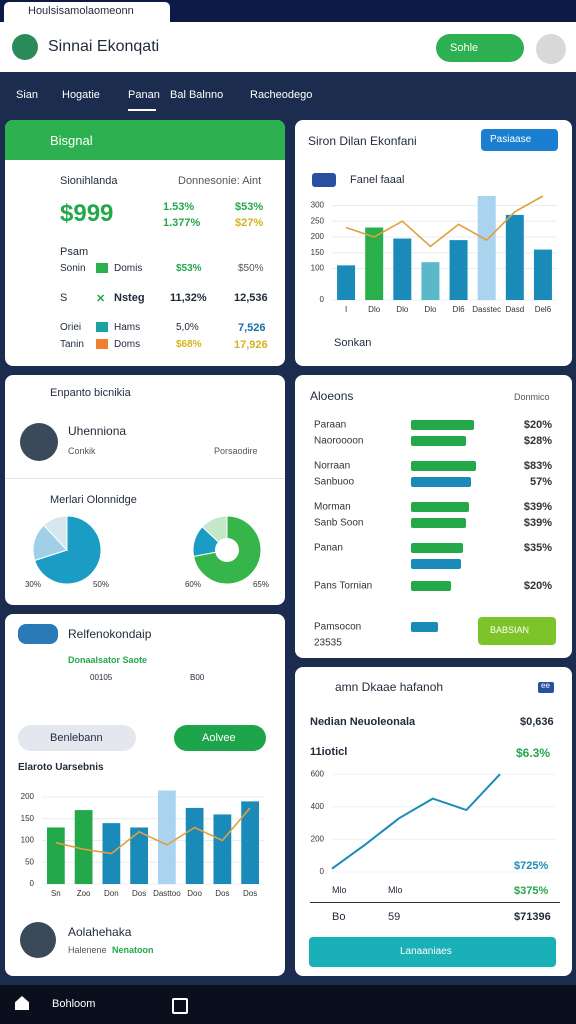 This screenshot has height=1024, width=576. What do you see at coordinates (77, 738) in the screenshot?
I see `search-box` at bounding box center [77, 738].